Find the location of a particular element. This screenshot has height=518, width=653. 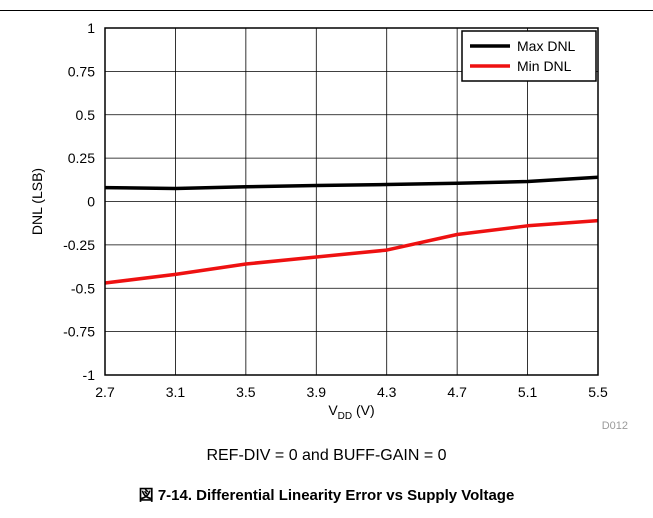

x-axis-label-main: V is located at coordinates (333, 410).